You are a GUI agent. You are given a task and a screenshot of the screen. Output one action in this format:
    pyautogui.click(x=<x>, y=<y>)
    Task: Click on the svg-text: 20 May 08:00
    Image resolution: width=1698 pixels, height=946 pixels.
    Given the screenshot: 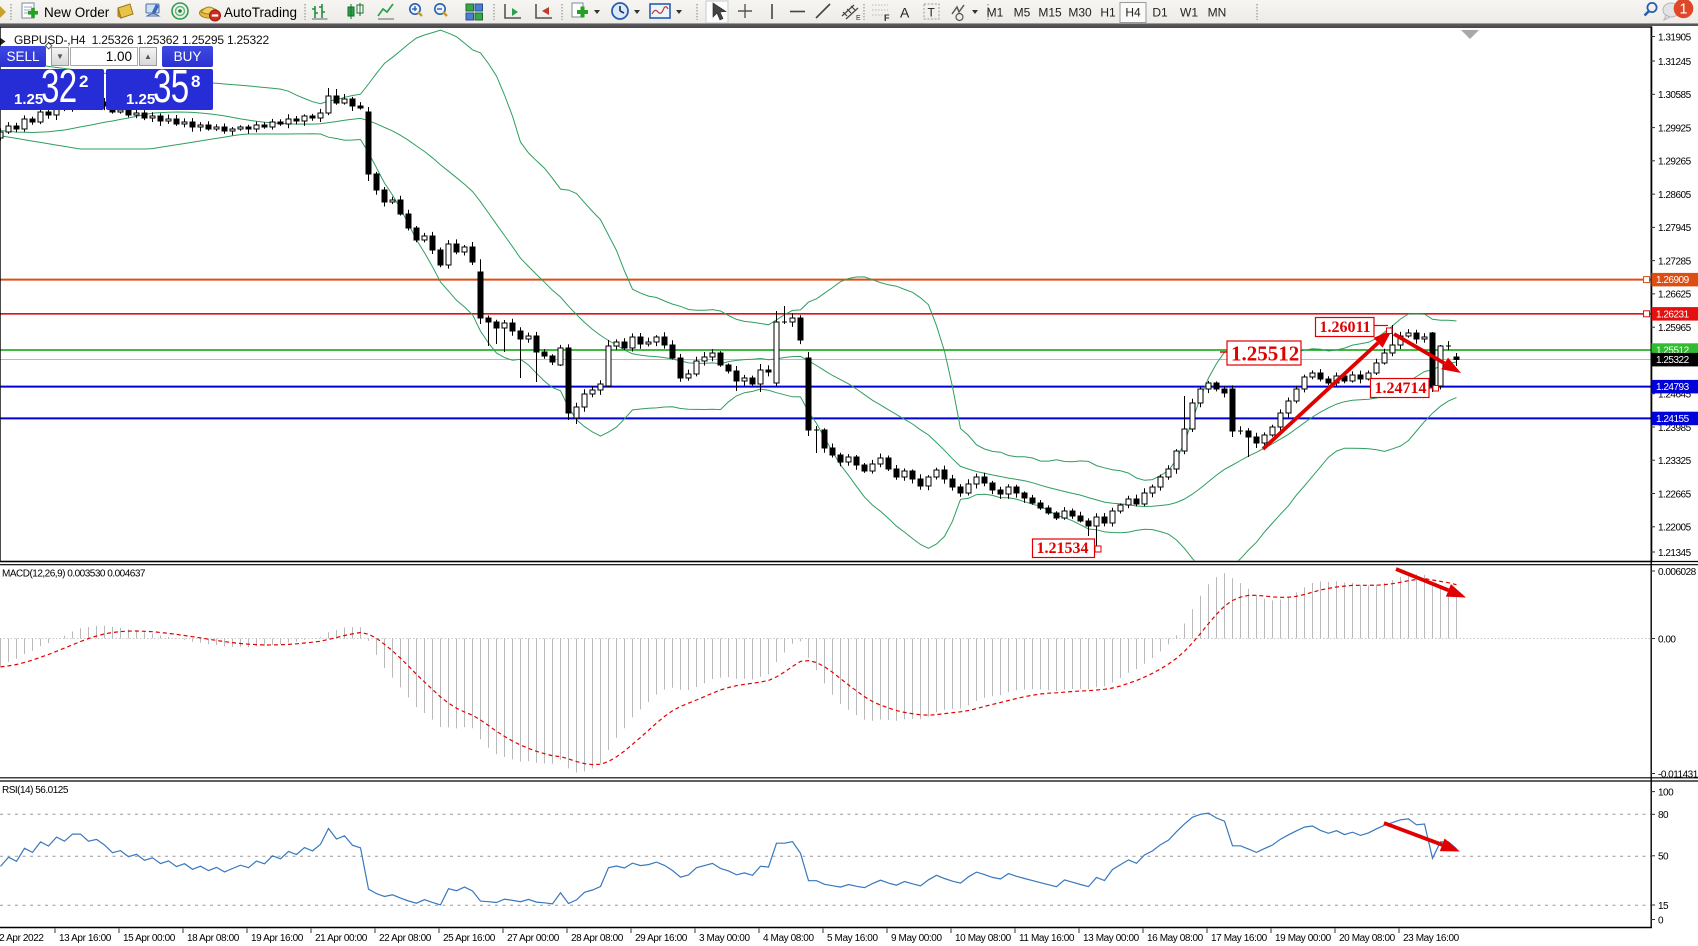 What is the action you would take?
    pyautogui.click(x=1367, y=938)
    